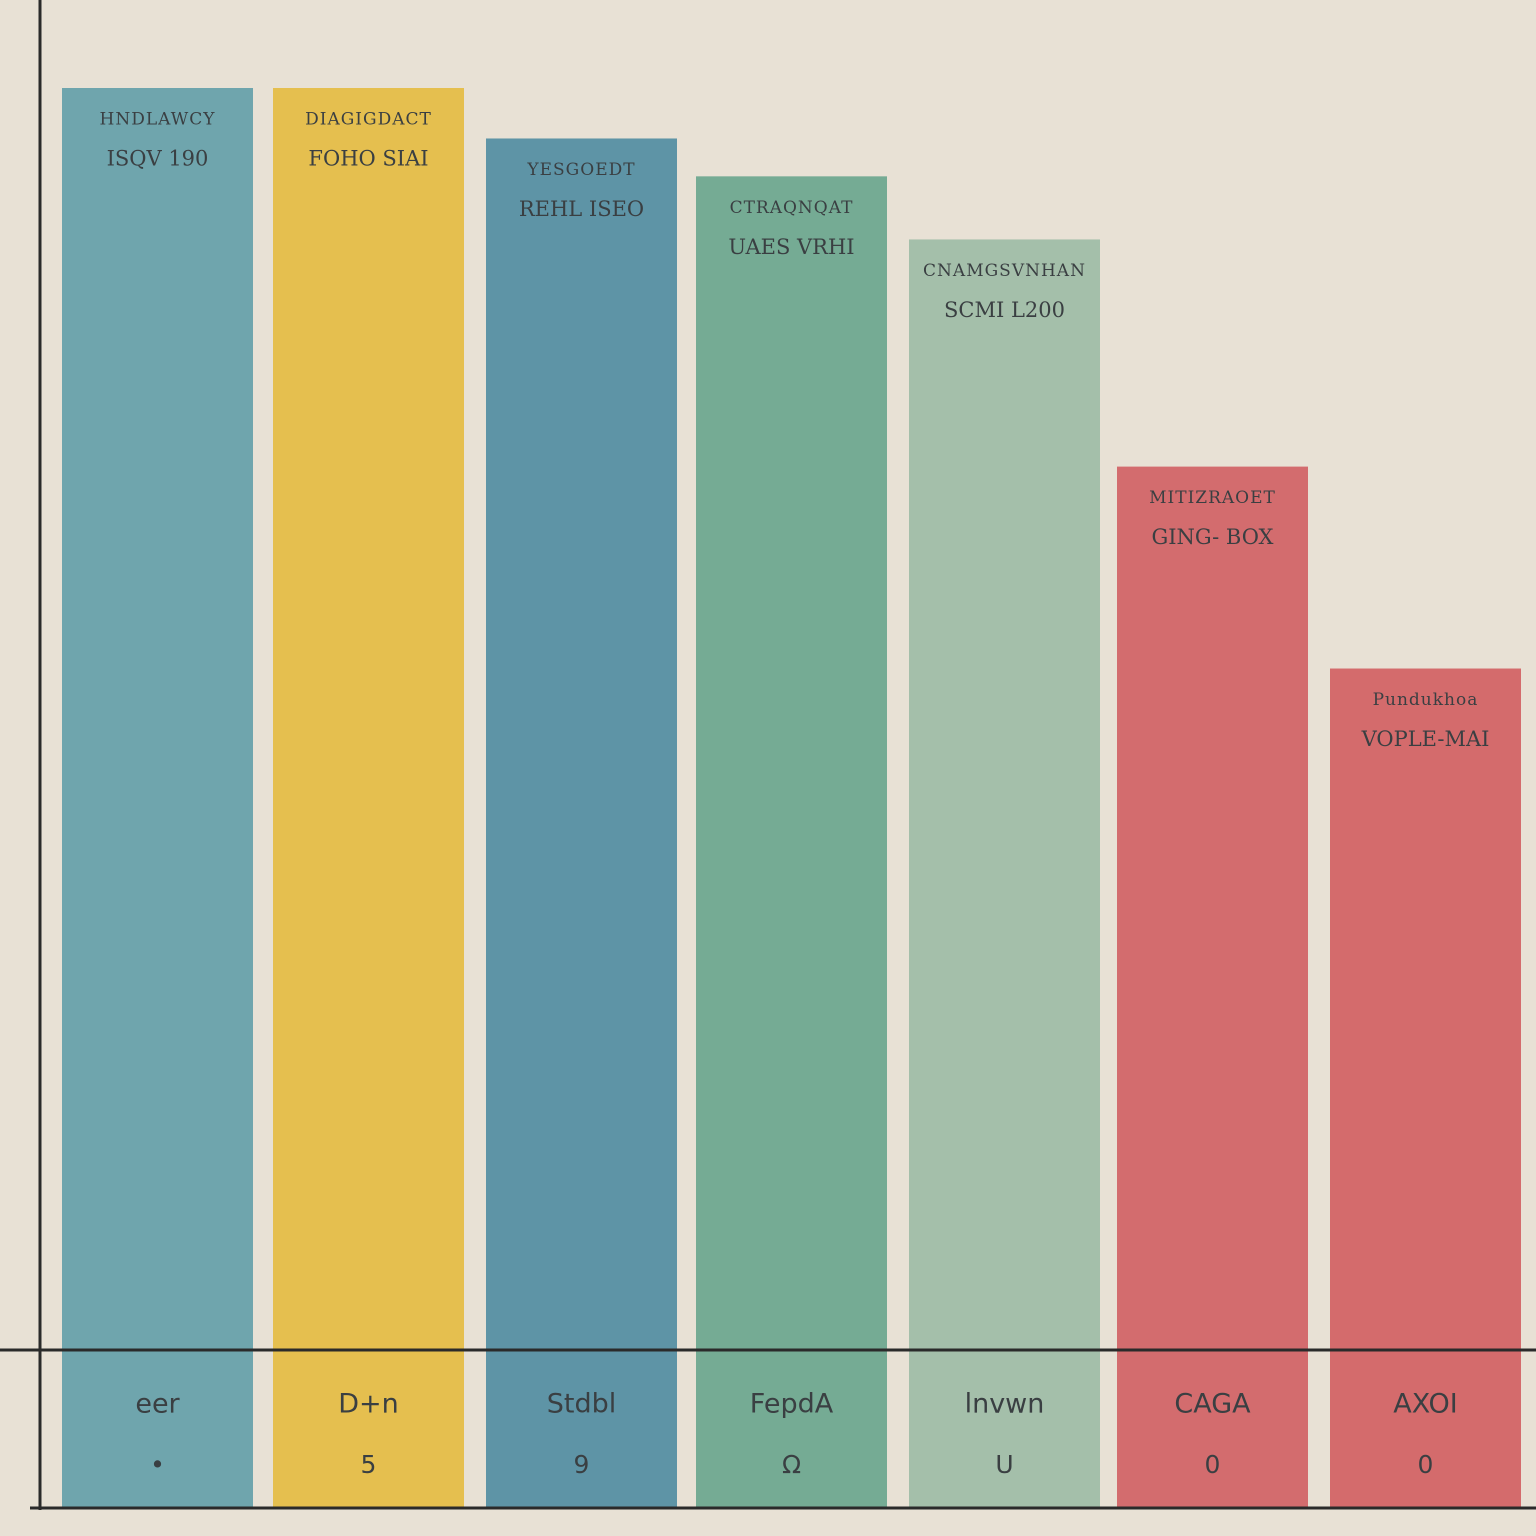 The height and width of the screenshot is (1536, 1536). Describe the element at coordinates (1426, 700) in the screenshot. I see `bar-label: Pundukhoa` at that location.